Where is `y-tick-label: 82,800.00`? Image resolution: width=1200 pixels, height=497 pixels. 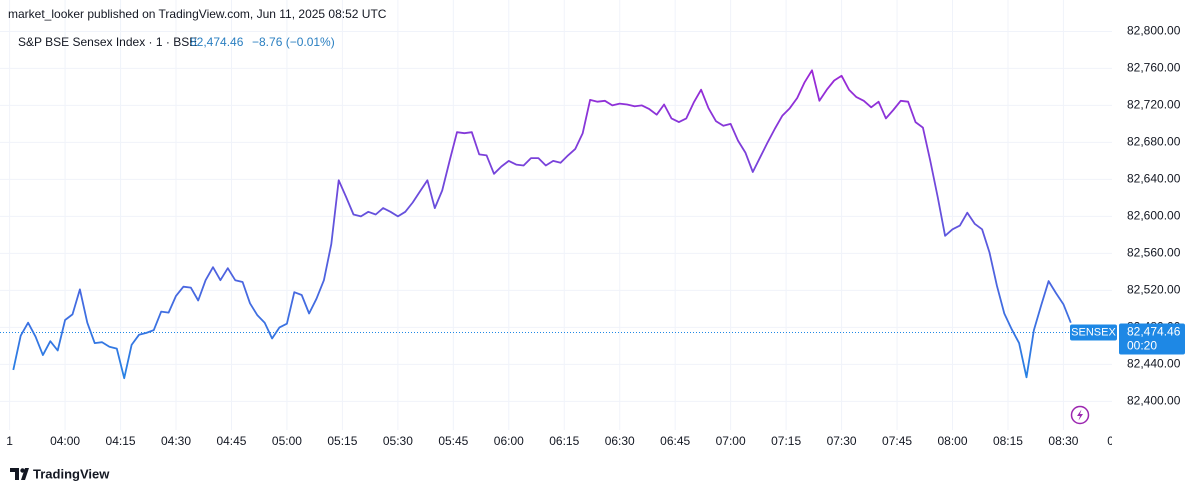
y-tick-label: 82,800.00 is located at coordinates (1154, 31).